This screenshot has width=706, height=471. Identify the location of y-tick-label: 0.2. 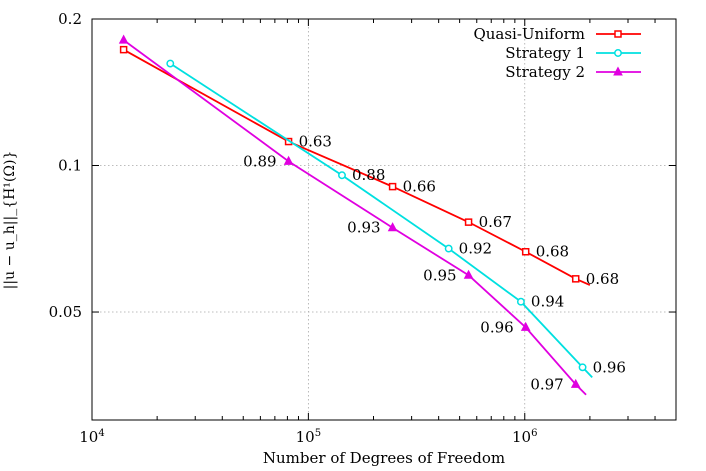
(70, 19).